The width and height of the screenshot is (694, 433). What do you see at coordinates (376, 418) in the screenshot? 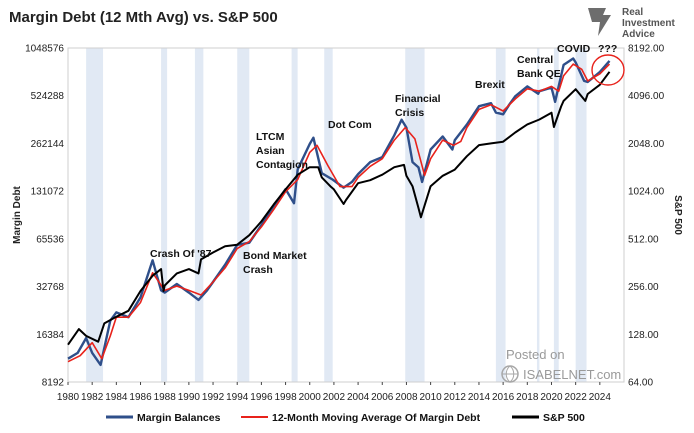
I see `legend-moving-average: 12-Month Moving Average Of Margin Debt` at bounding box center [376, 418].